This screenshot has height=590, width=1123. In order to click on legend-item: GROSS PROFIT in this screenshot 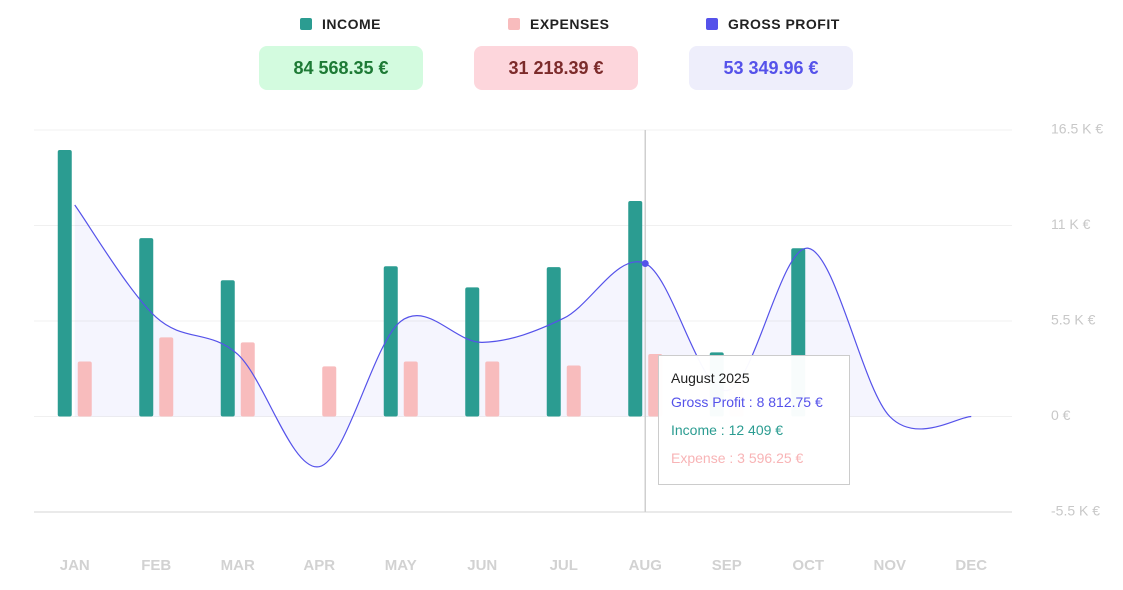, I will do `click(773, 24)`.